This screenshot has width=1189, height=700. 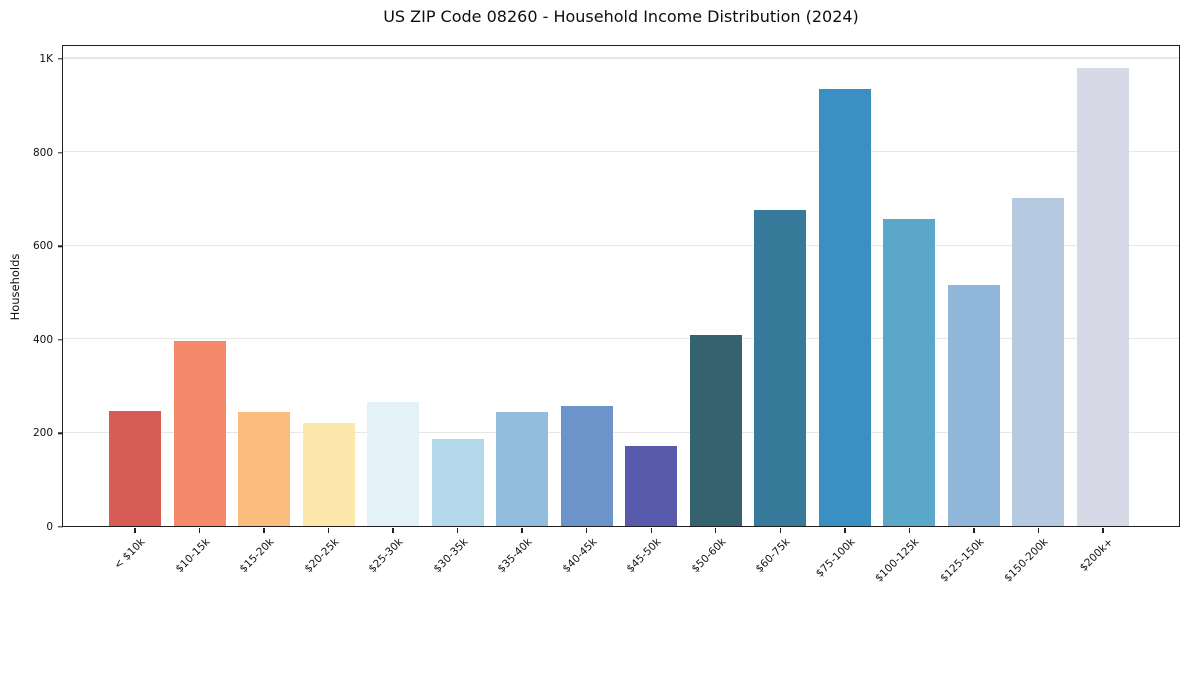 I want to click on bar-$30-35k, so click(x=457, y=482).